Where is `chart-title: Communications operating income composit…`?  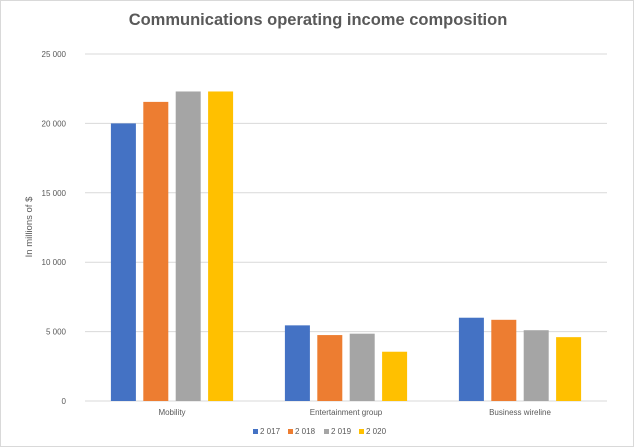 chart-title: Communications operating income composit… is located at coordinates (318, 20).